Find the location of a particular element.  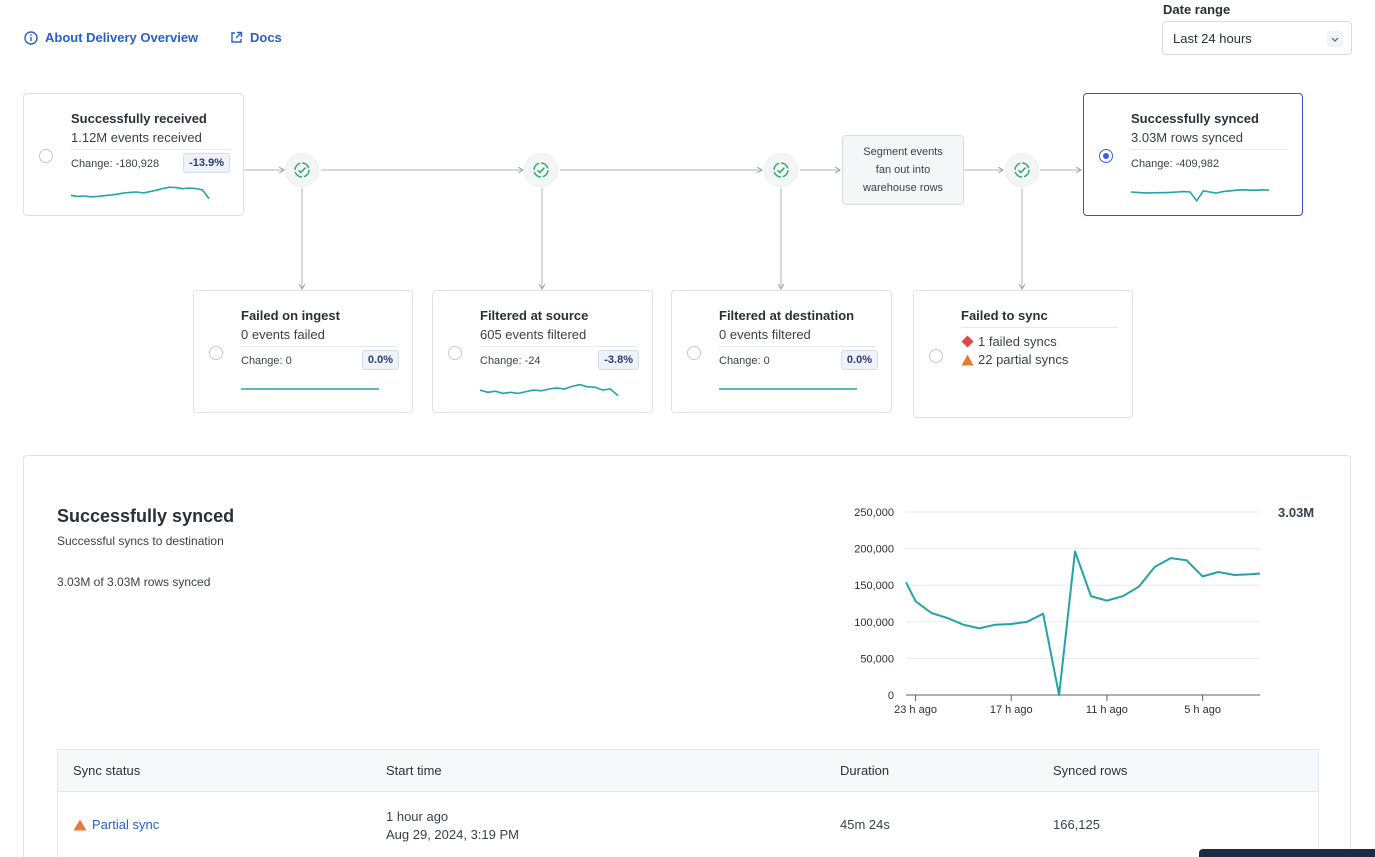

y-tick-label: 50,000 is located at coordinates (877, 659).